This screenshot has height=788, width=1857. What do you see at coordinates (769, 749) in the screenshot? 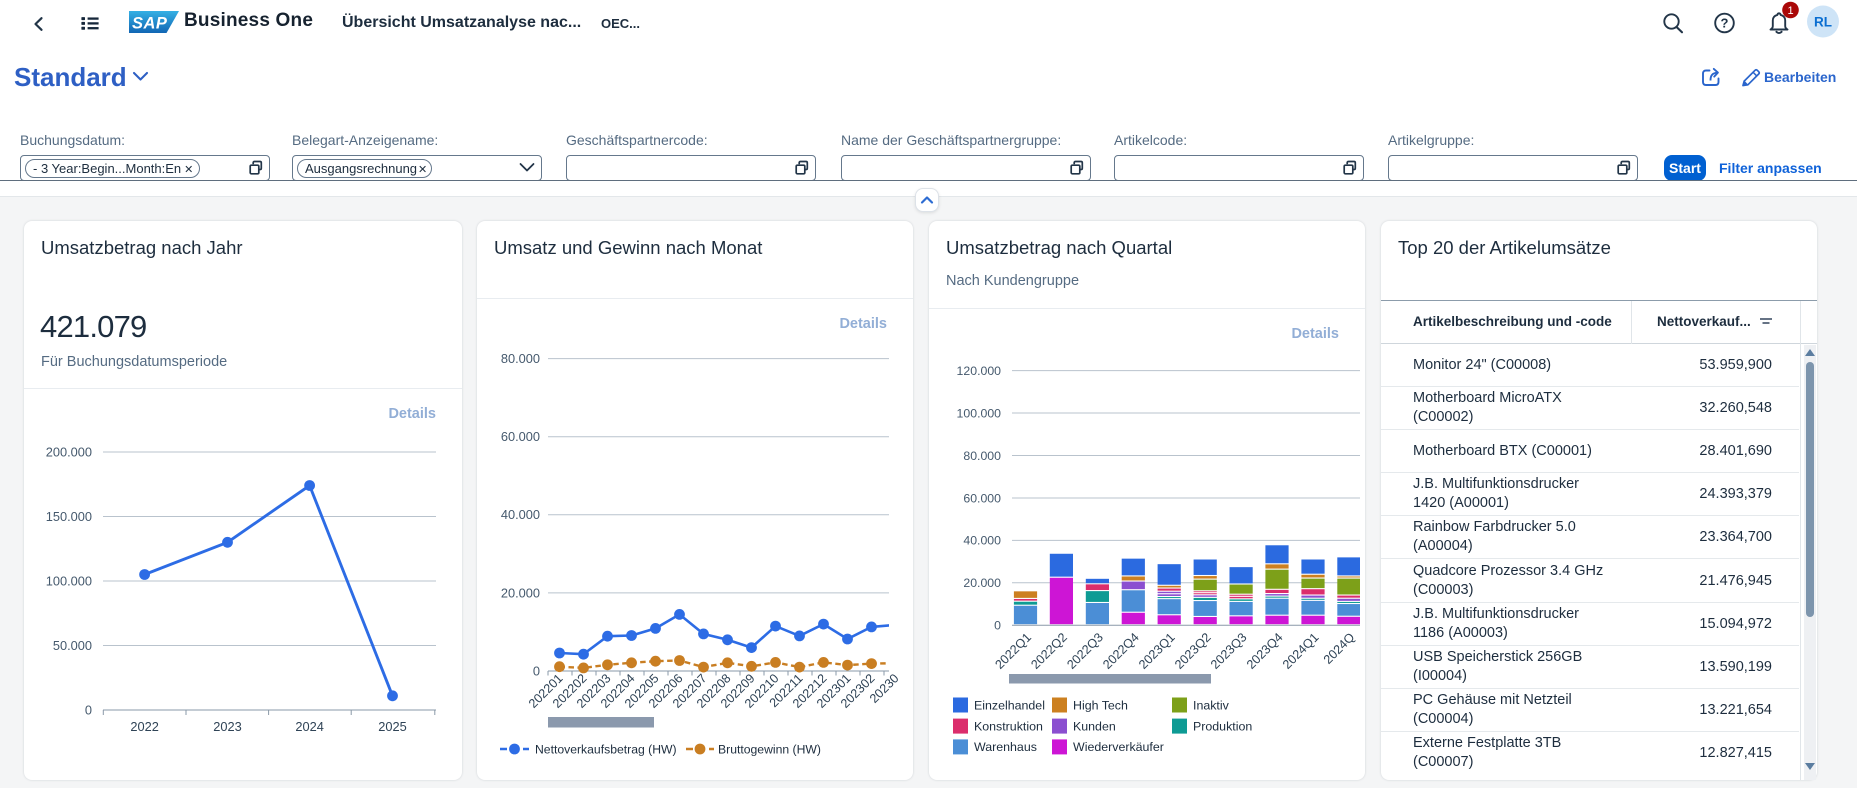
I see `svg-text: Bruttogewinn (HW)` at bounding box center [769, 749].